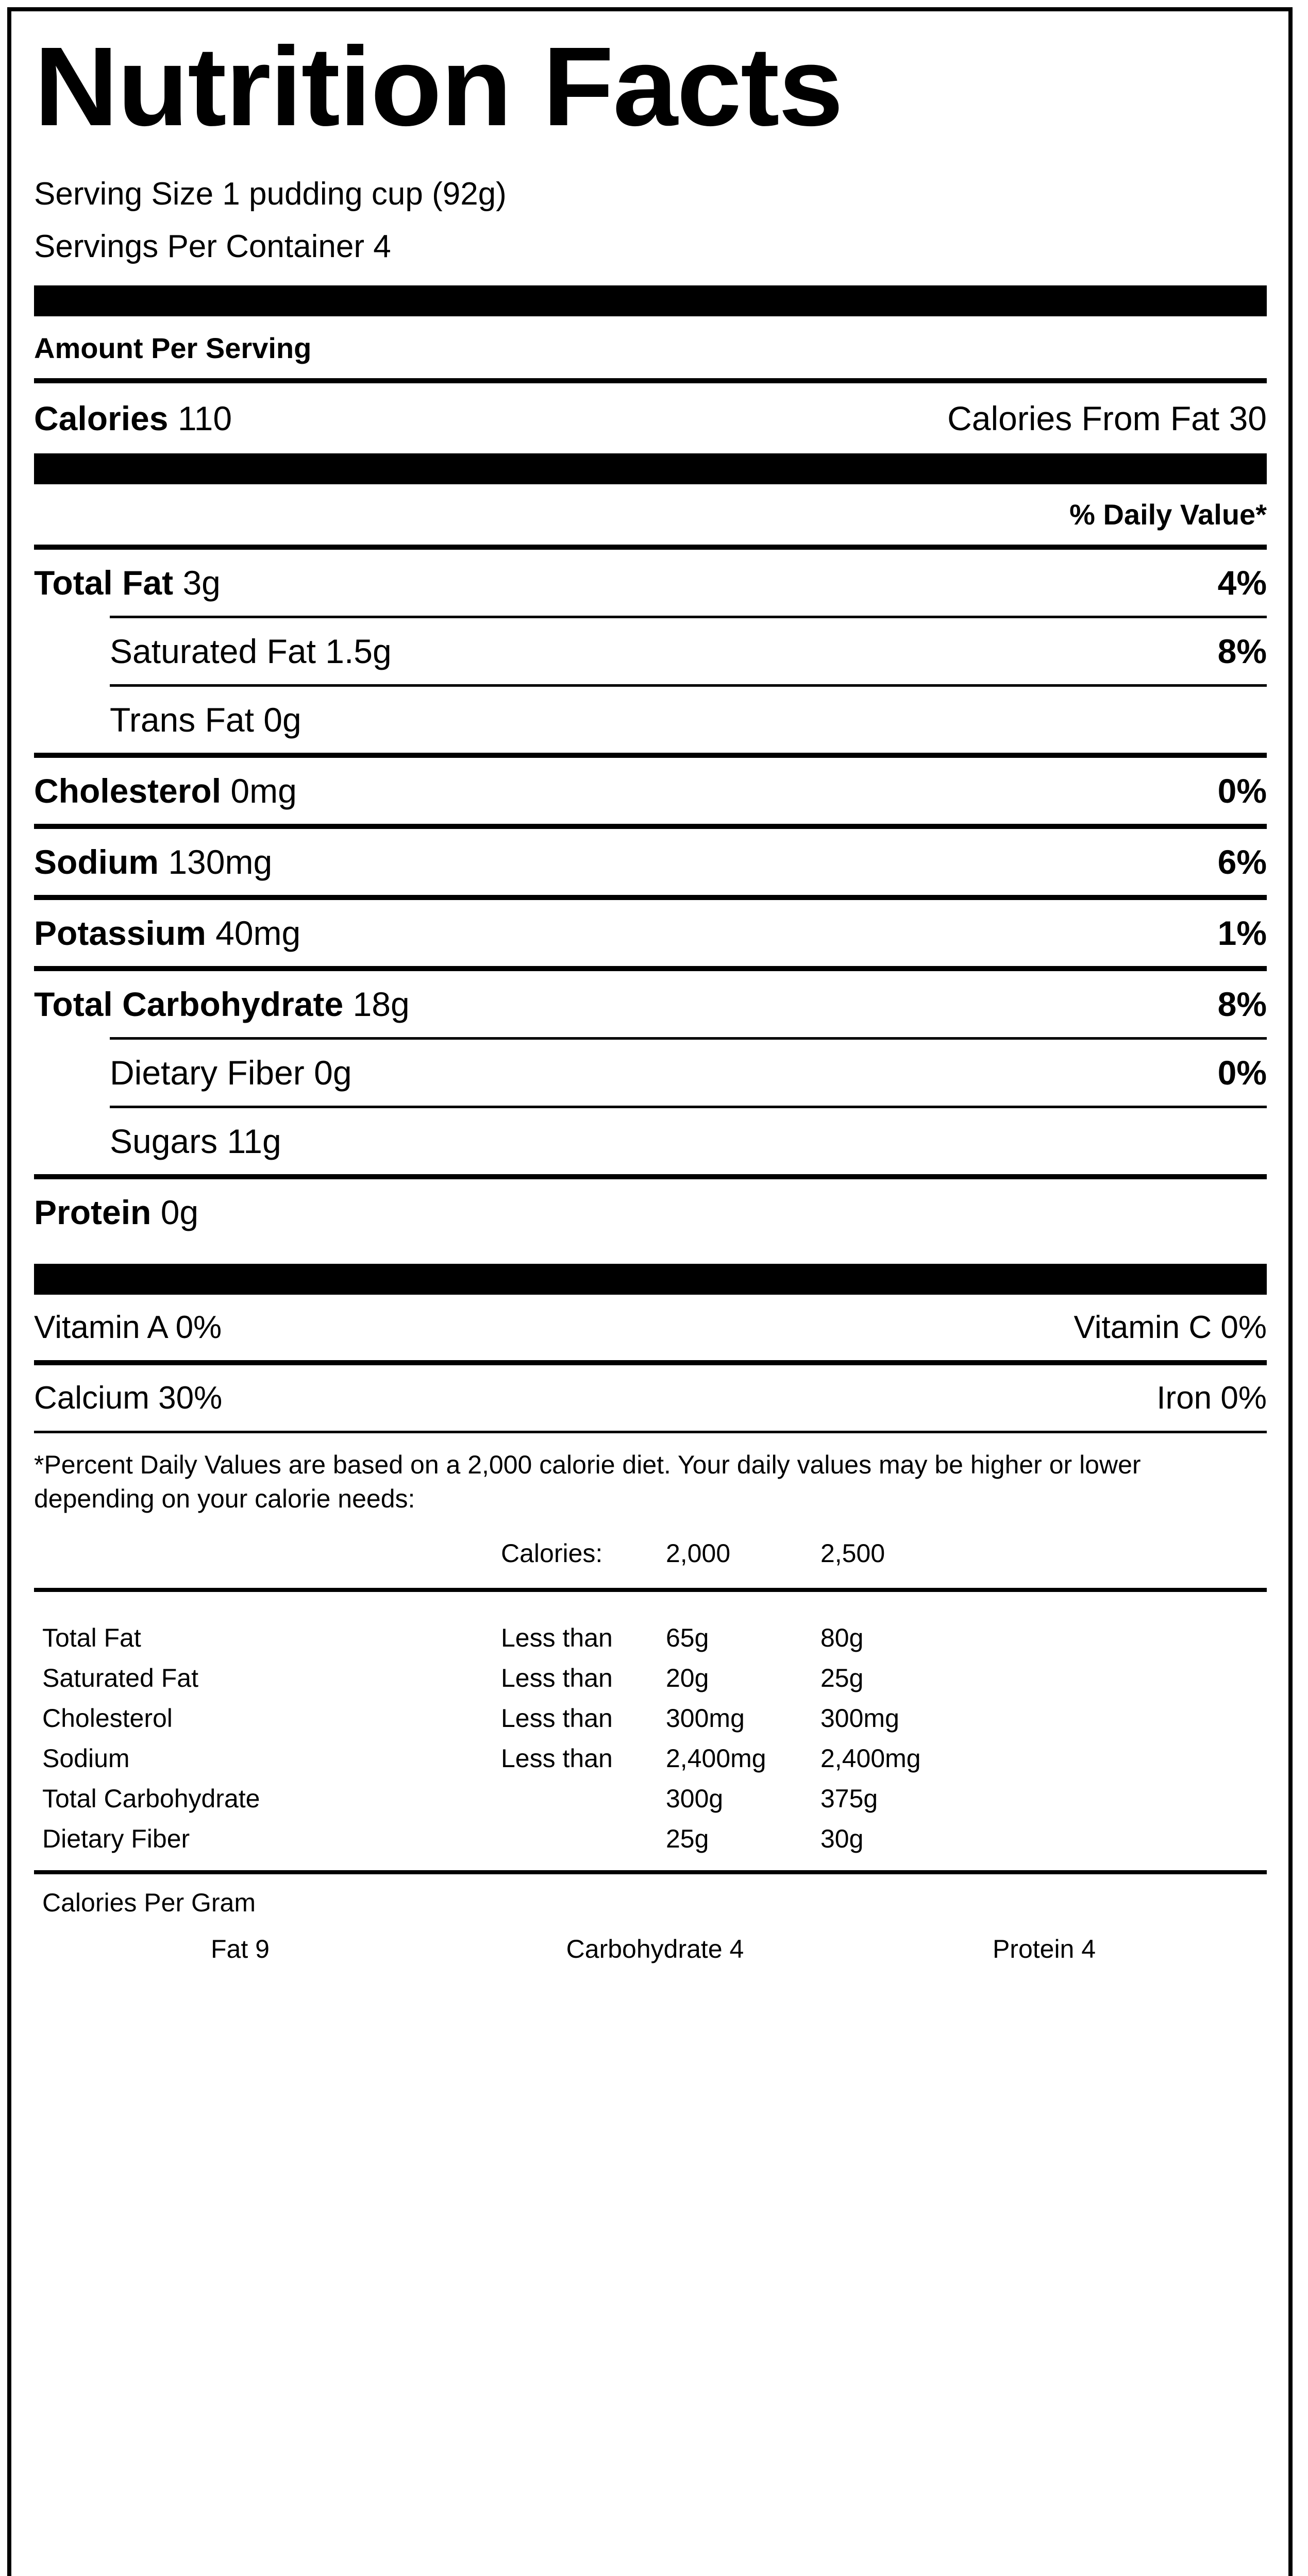 The image size is (1308, 2576). Describe the element at coordinates (650, 583) in the screenshot. I see `nutrient-row: Total Fat 3g 4%` at that location.